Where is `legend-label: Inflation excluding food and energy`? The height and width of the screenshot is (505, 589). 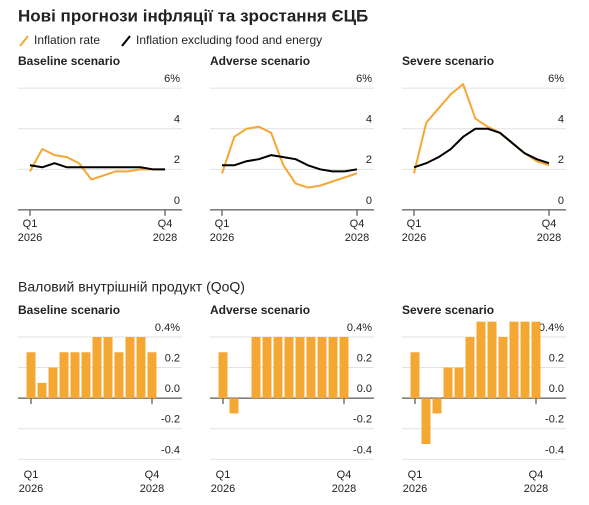
legend-label: Inflation excluding food and energy is located at coordinates (229, 40).